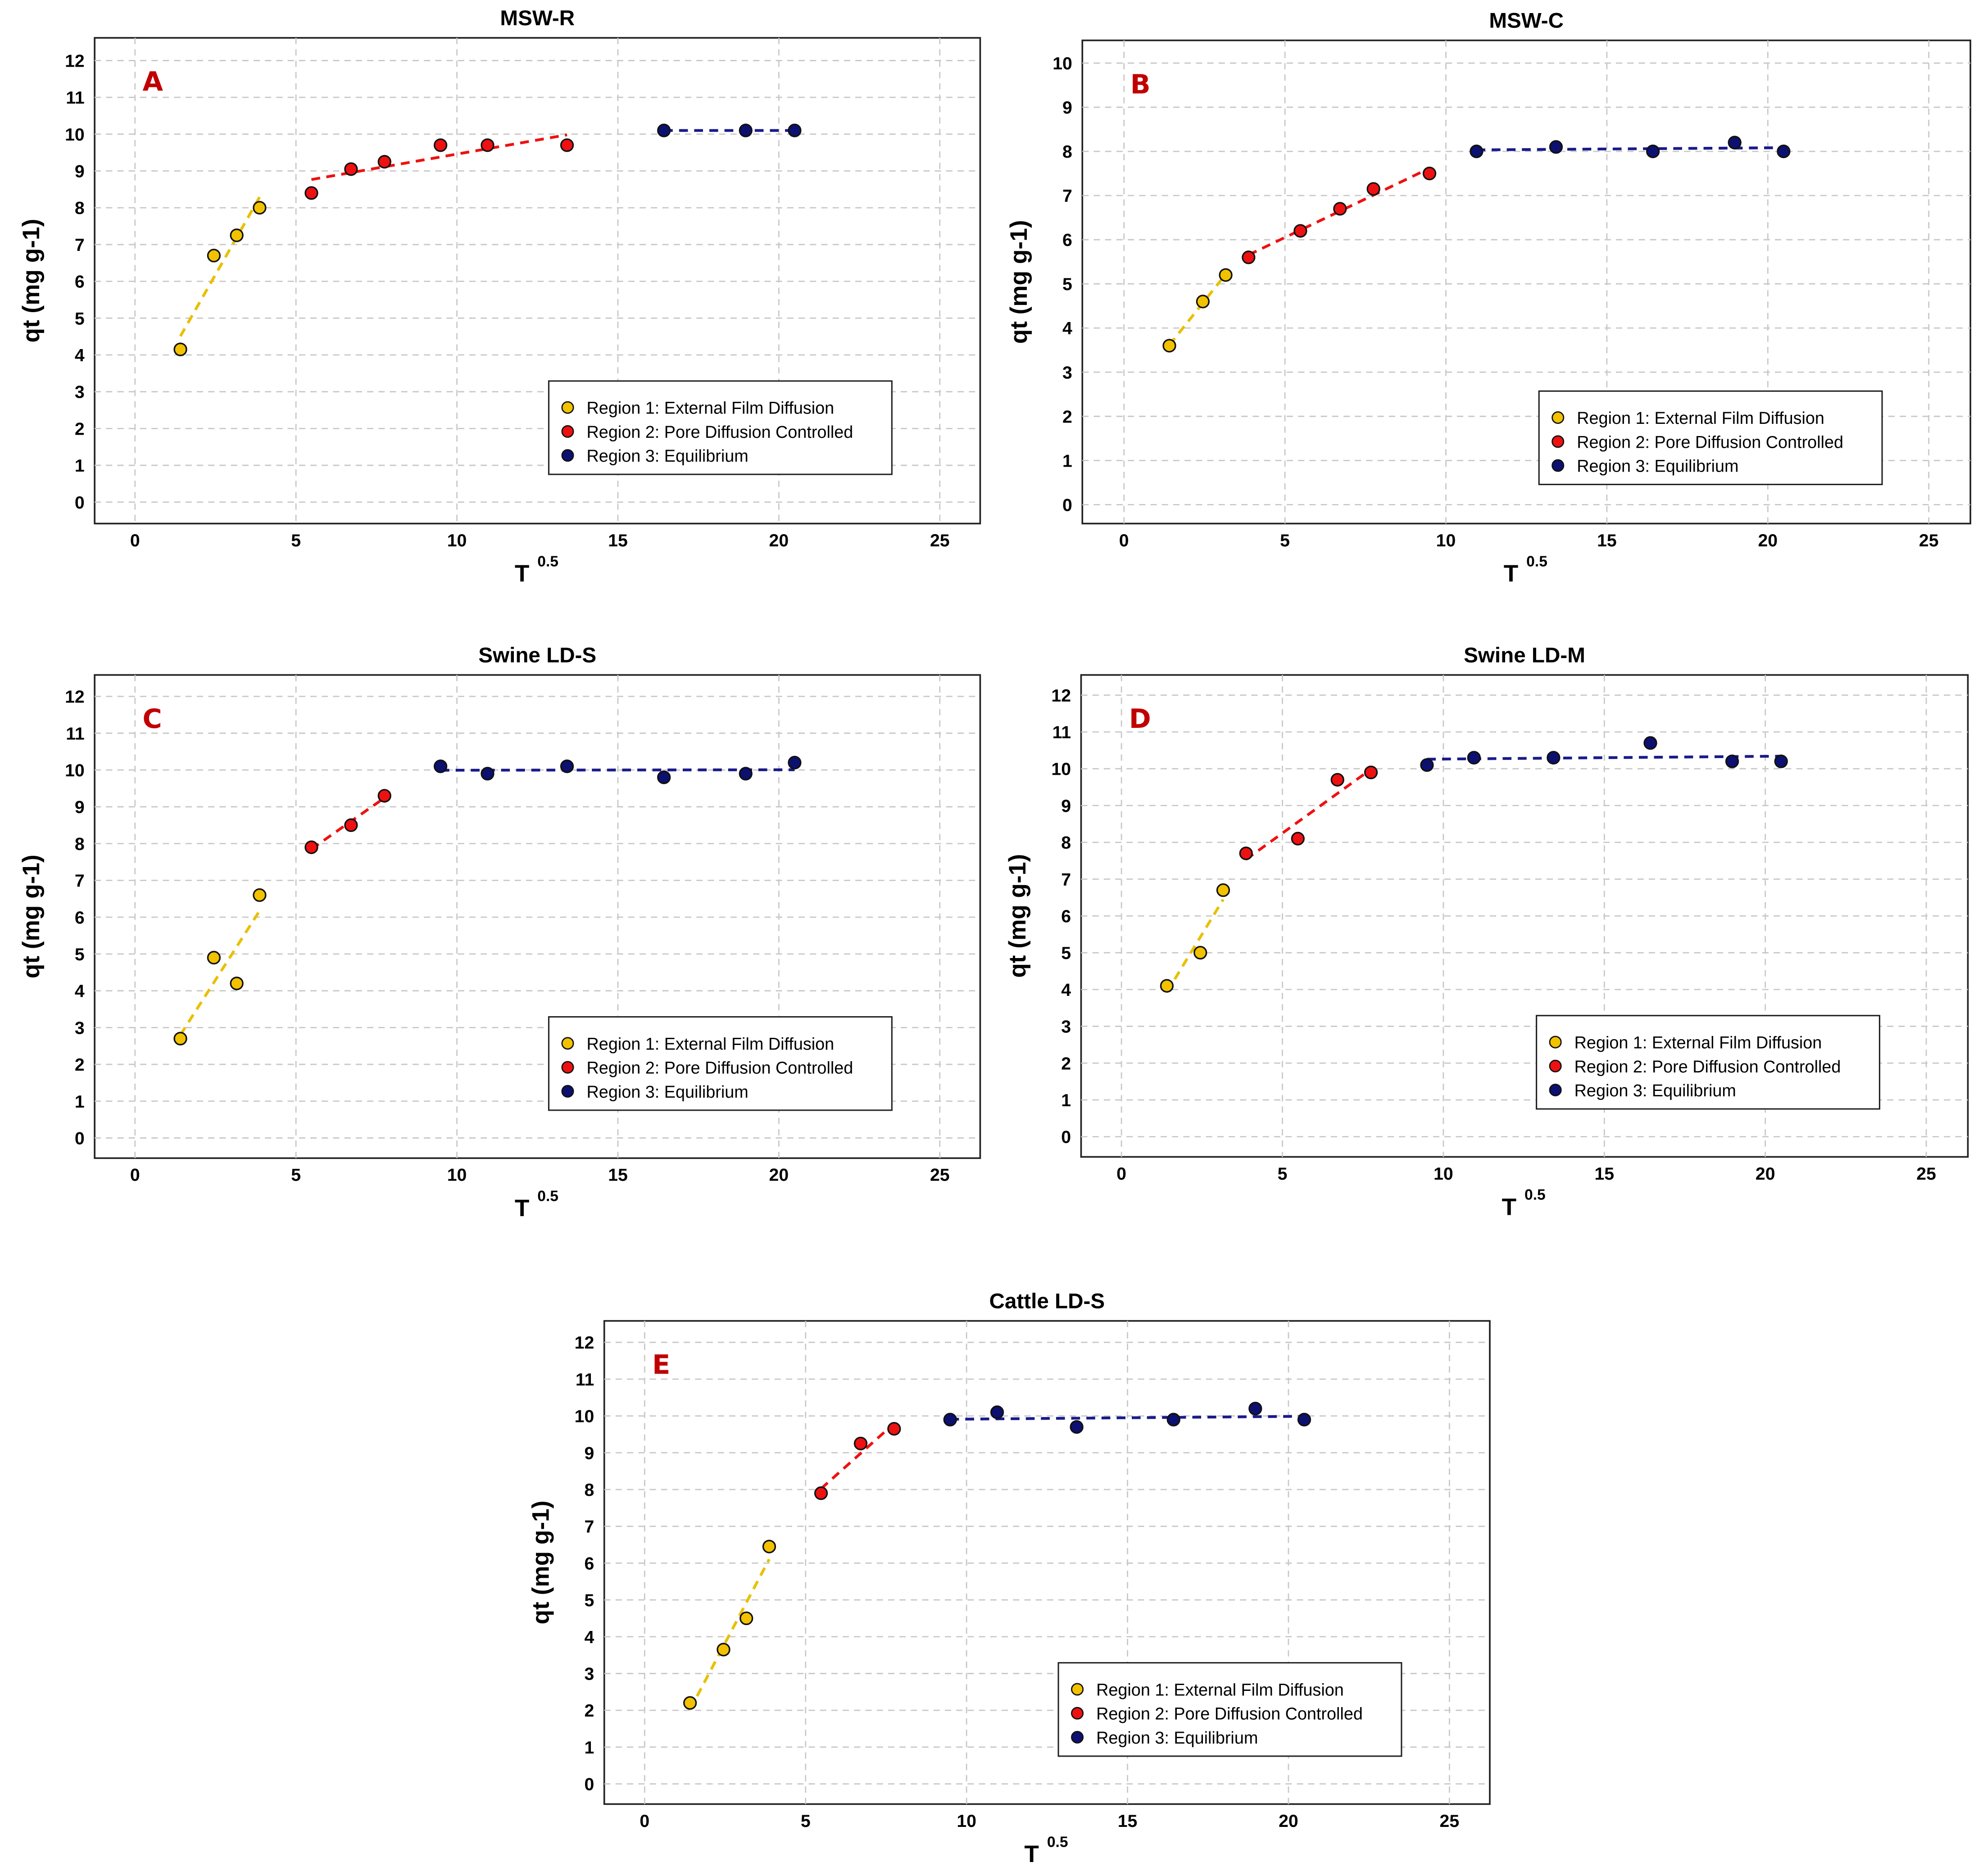  I want to click on chart-title: Swine LD-S, so click(537, 655).